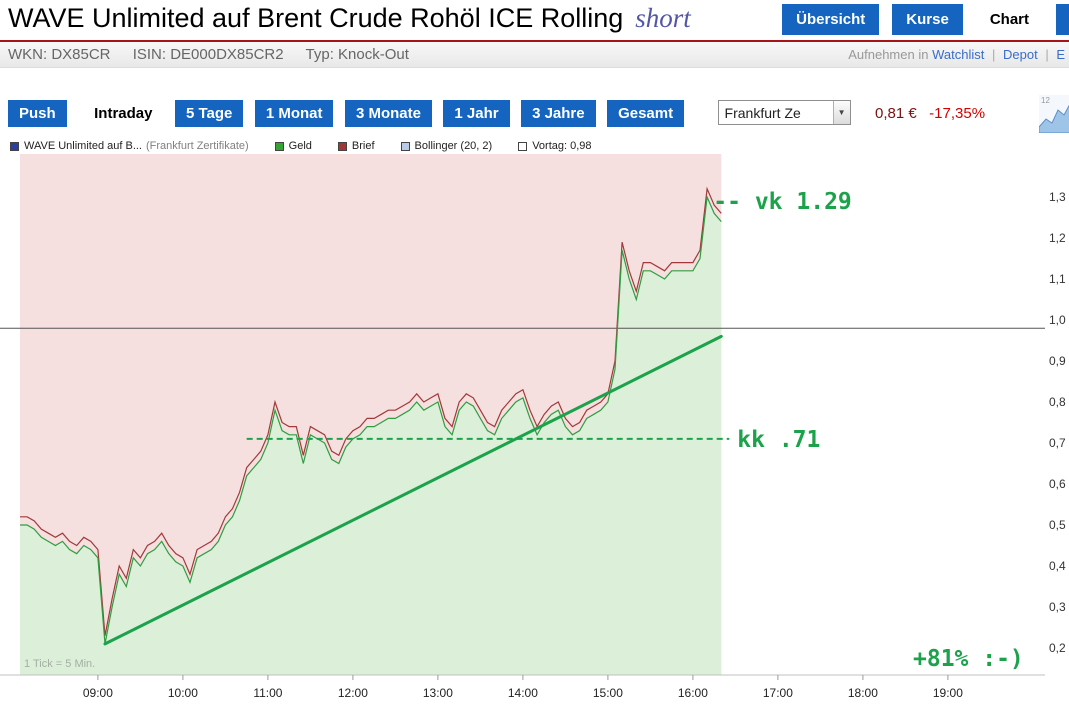  What do you see at coordinates (342, 146) in the screenshot?
I see `legend-swatch-brief` at bounding box center [342, 146].